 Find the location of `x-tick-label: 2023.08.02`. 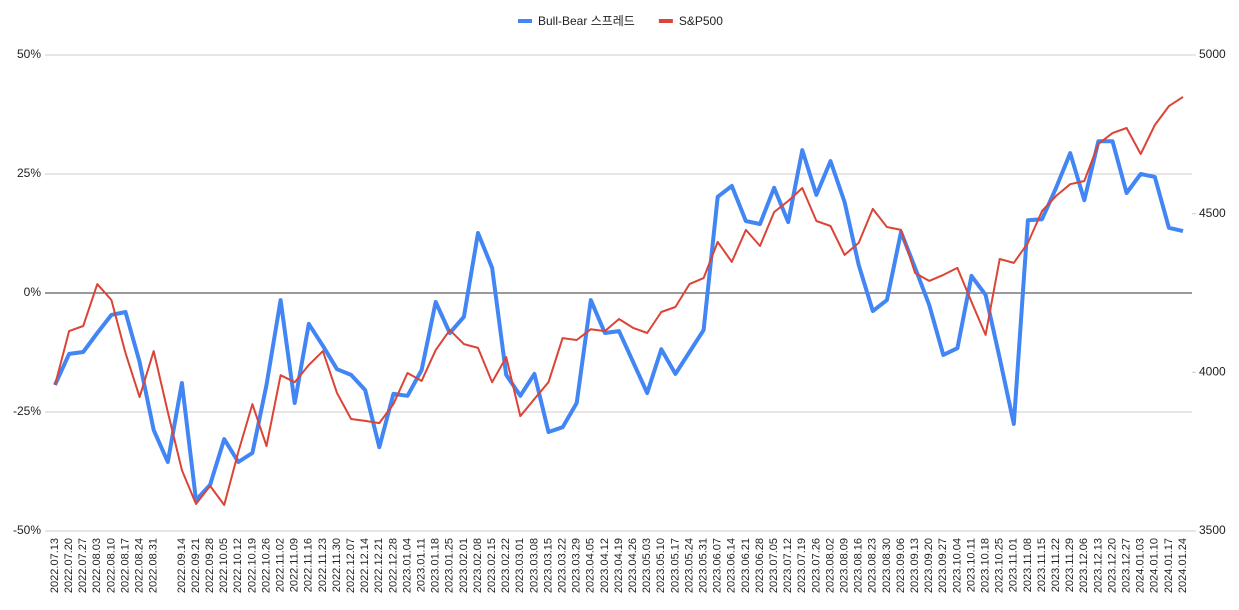

x-tick-label: 2023.08.02 is located at coordinates (830, 565).